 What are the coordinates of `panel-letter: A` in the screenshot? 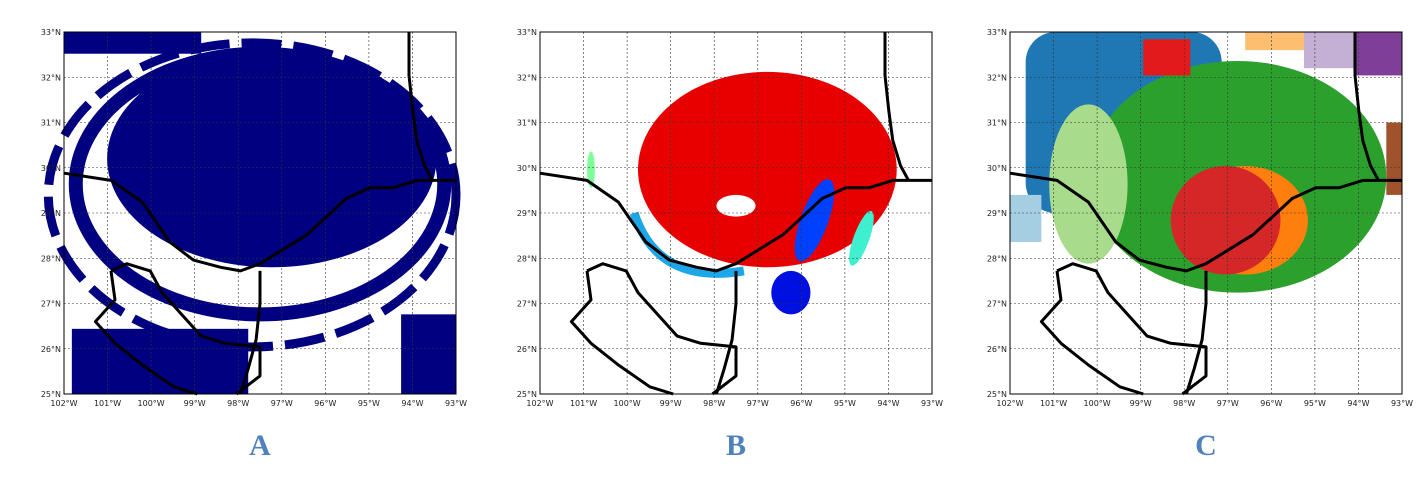 It's located at (260, 445).